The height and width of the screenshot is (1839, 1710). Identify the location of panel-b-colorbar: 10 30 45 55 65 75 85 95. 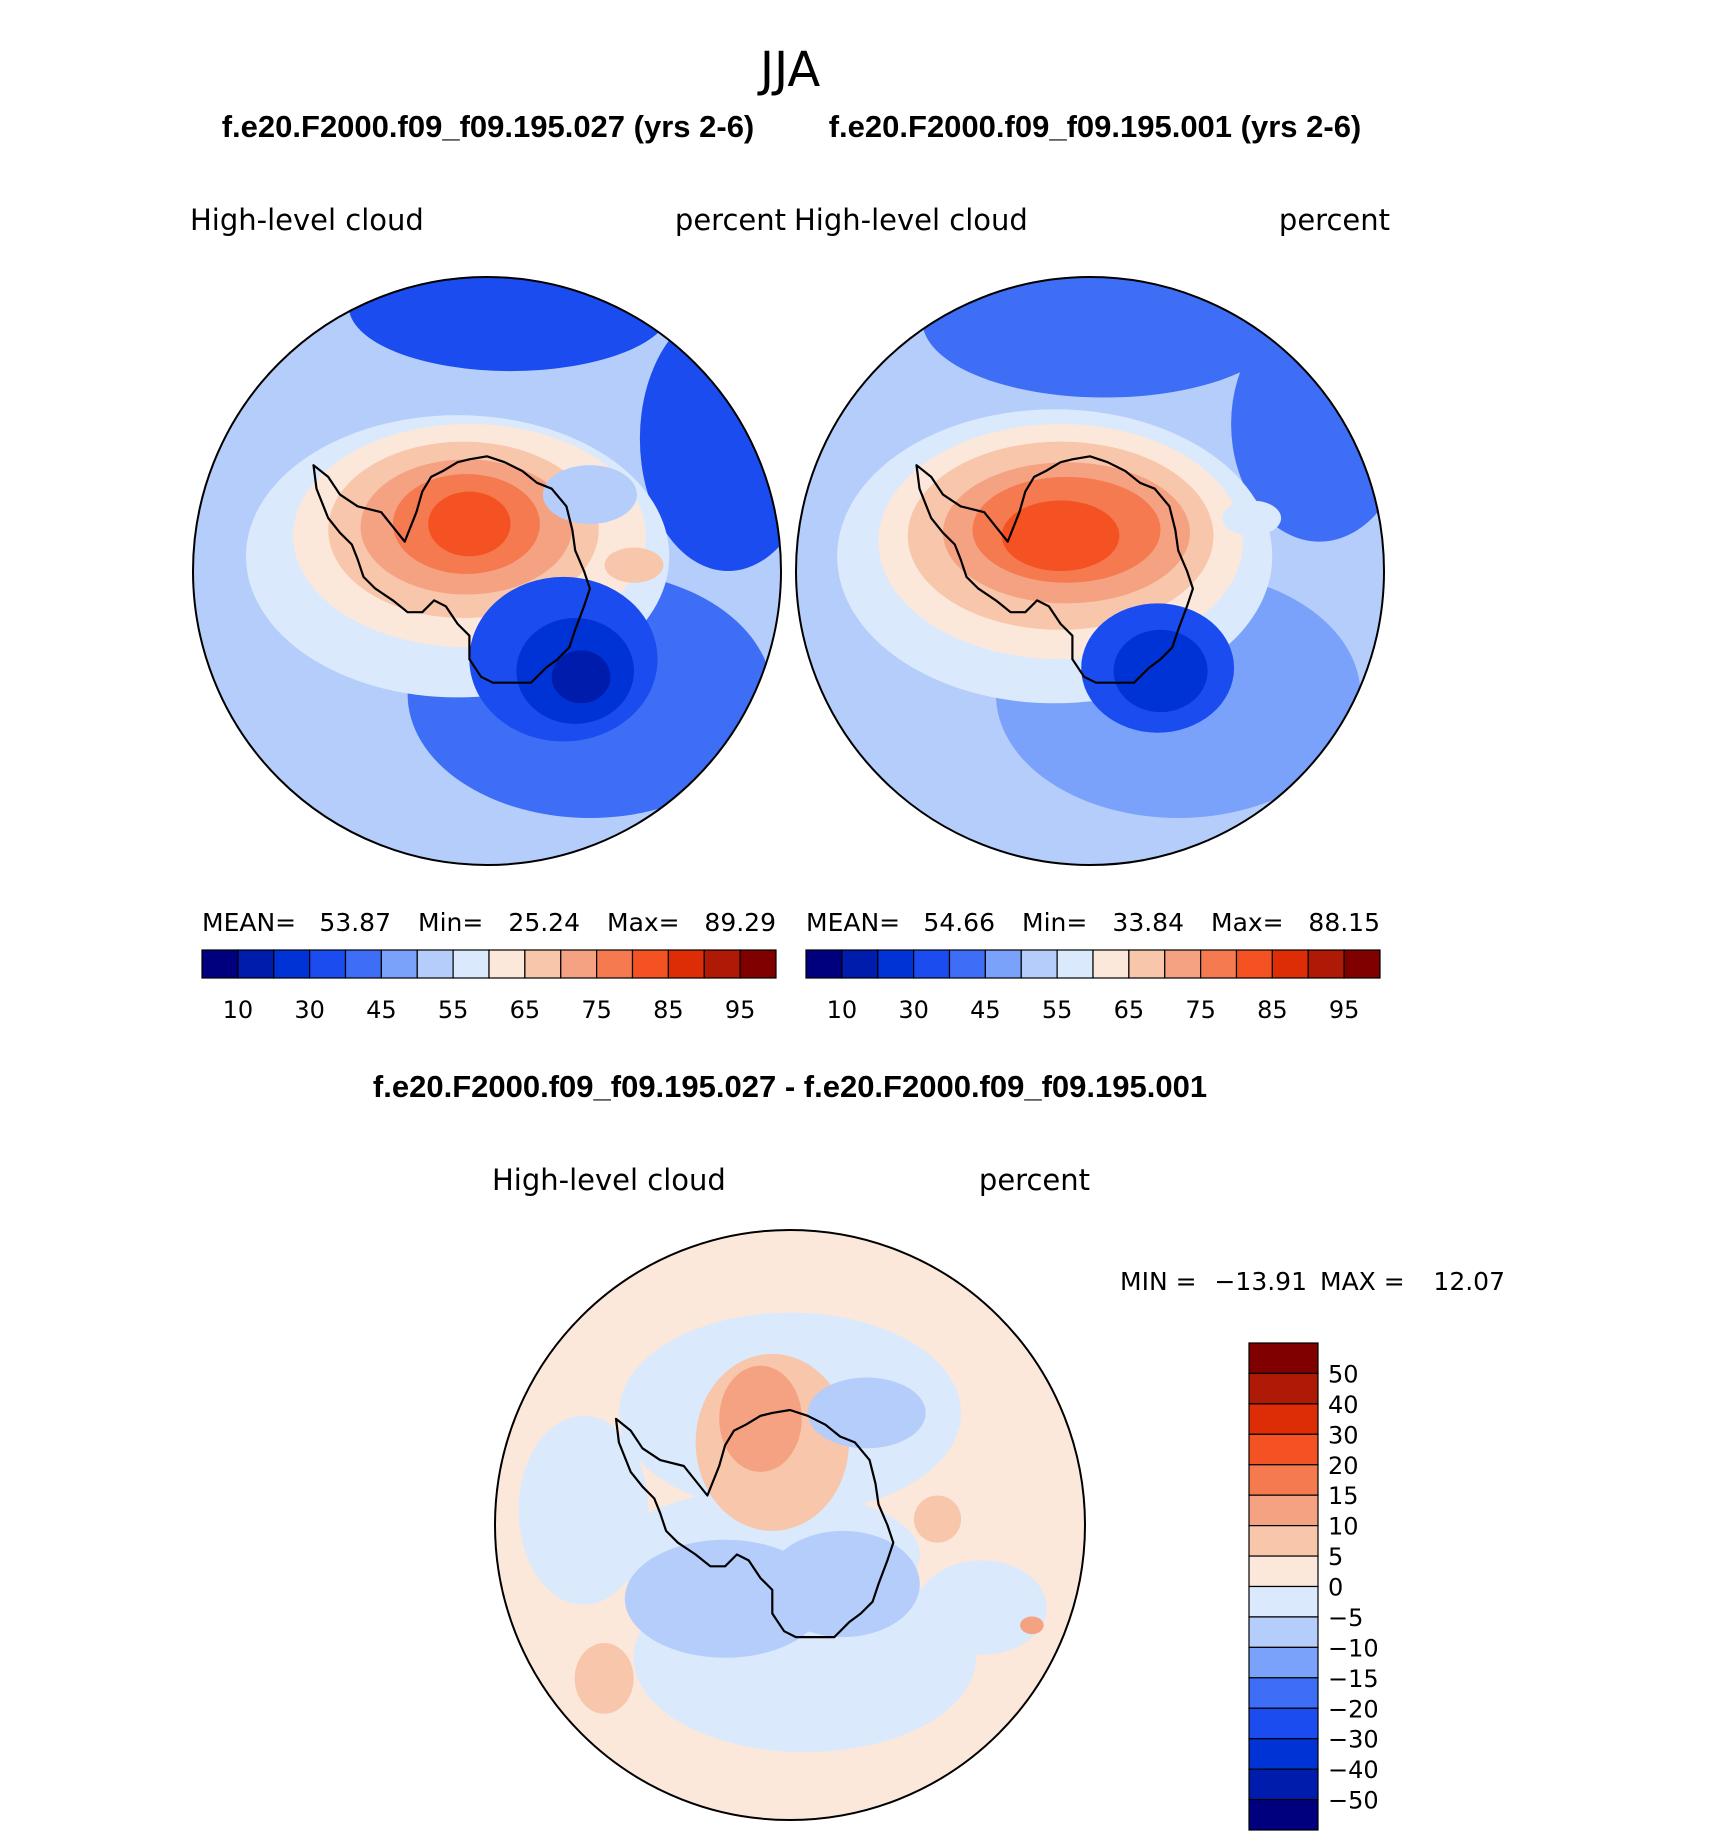
(1093, 986).